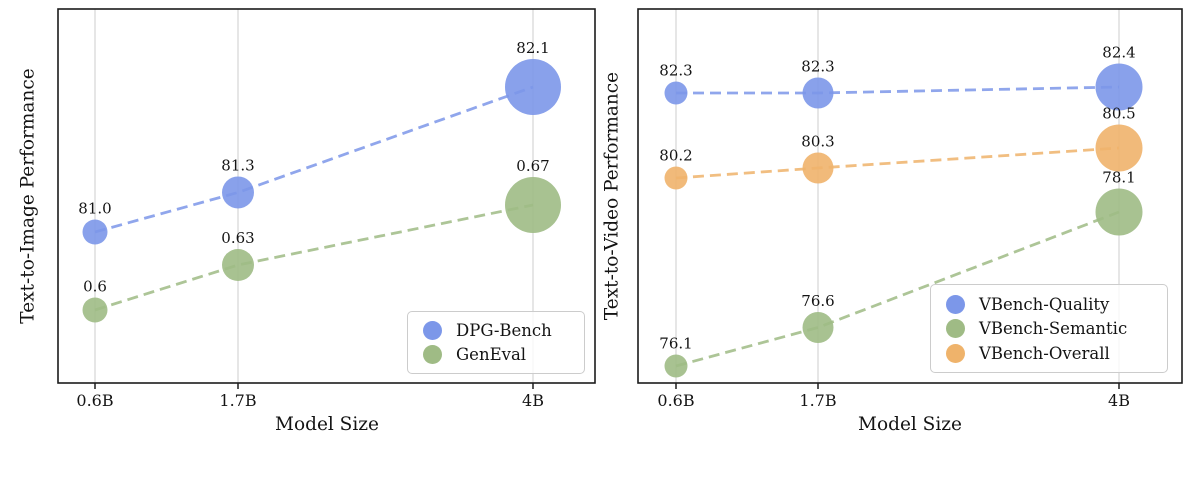 The image size is (1199, 486). Describe the element at coordinates (432, 330) in the screenshot. I see `legend-swatch-dpg-bench-icon` at that location.